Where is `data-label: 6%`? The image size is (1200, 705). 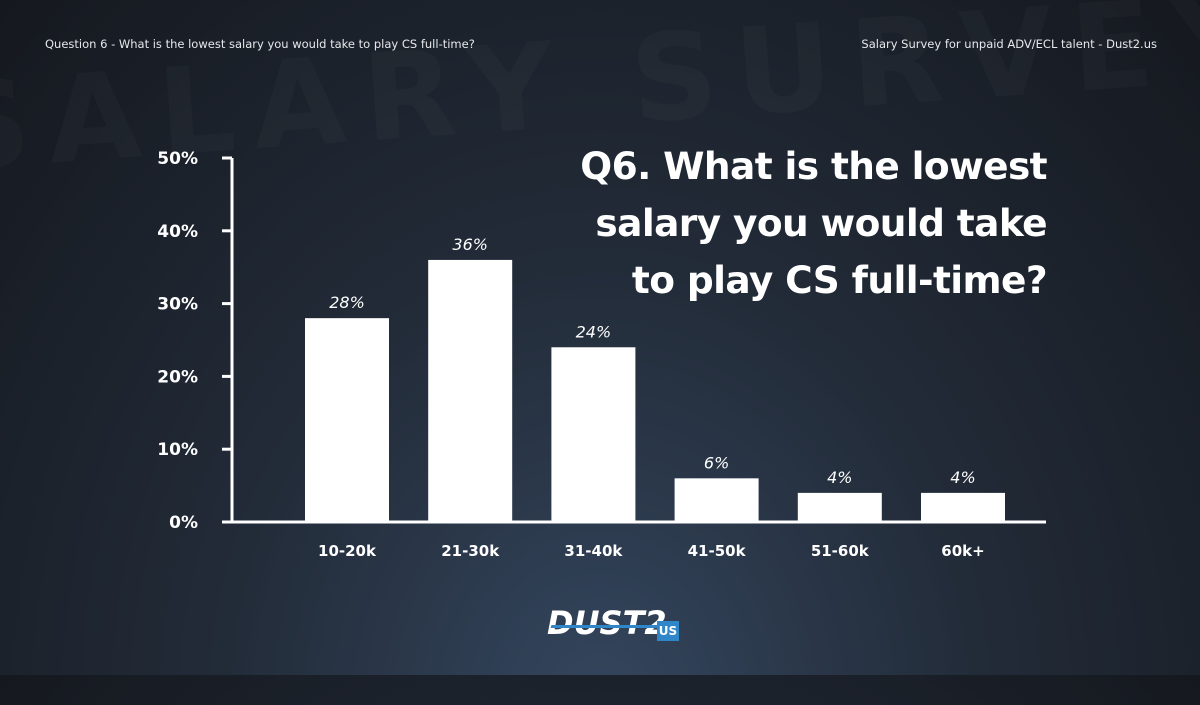
data-label: 6% is located at coordinates (716, 462).